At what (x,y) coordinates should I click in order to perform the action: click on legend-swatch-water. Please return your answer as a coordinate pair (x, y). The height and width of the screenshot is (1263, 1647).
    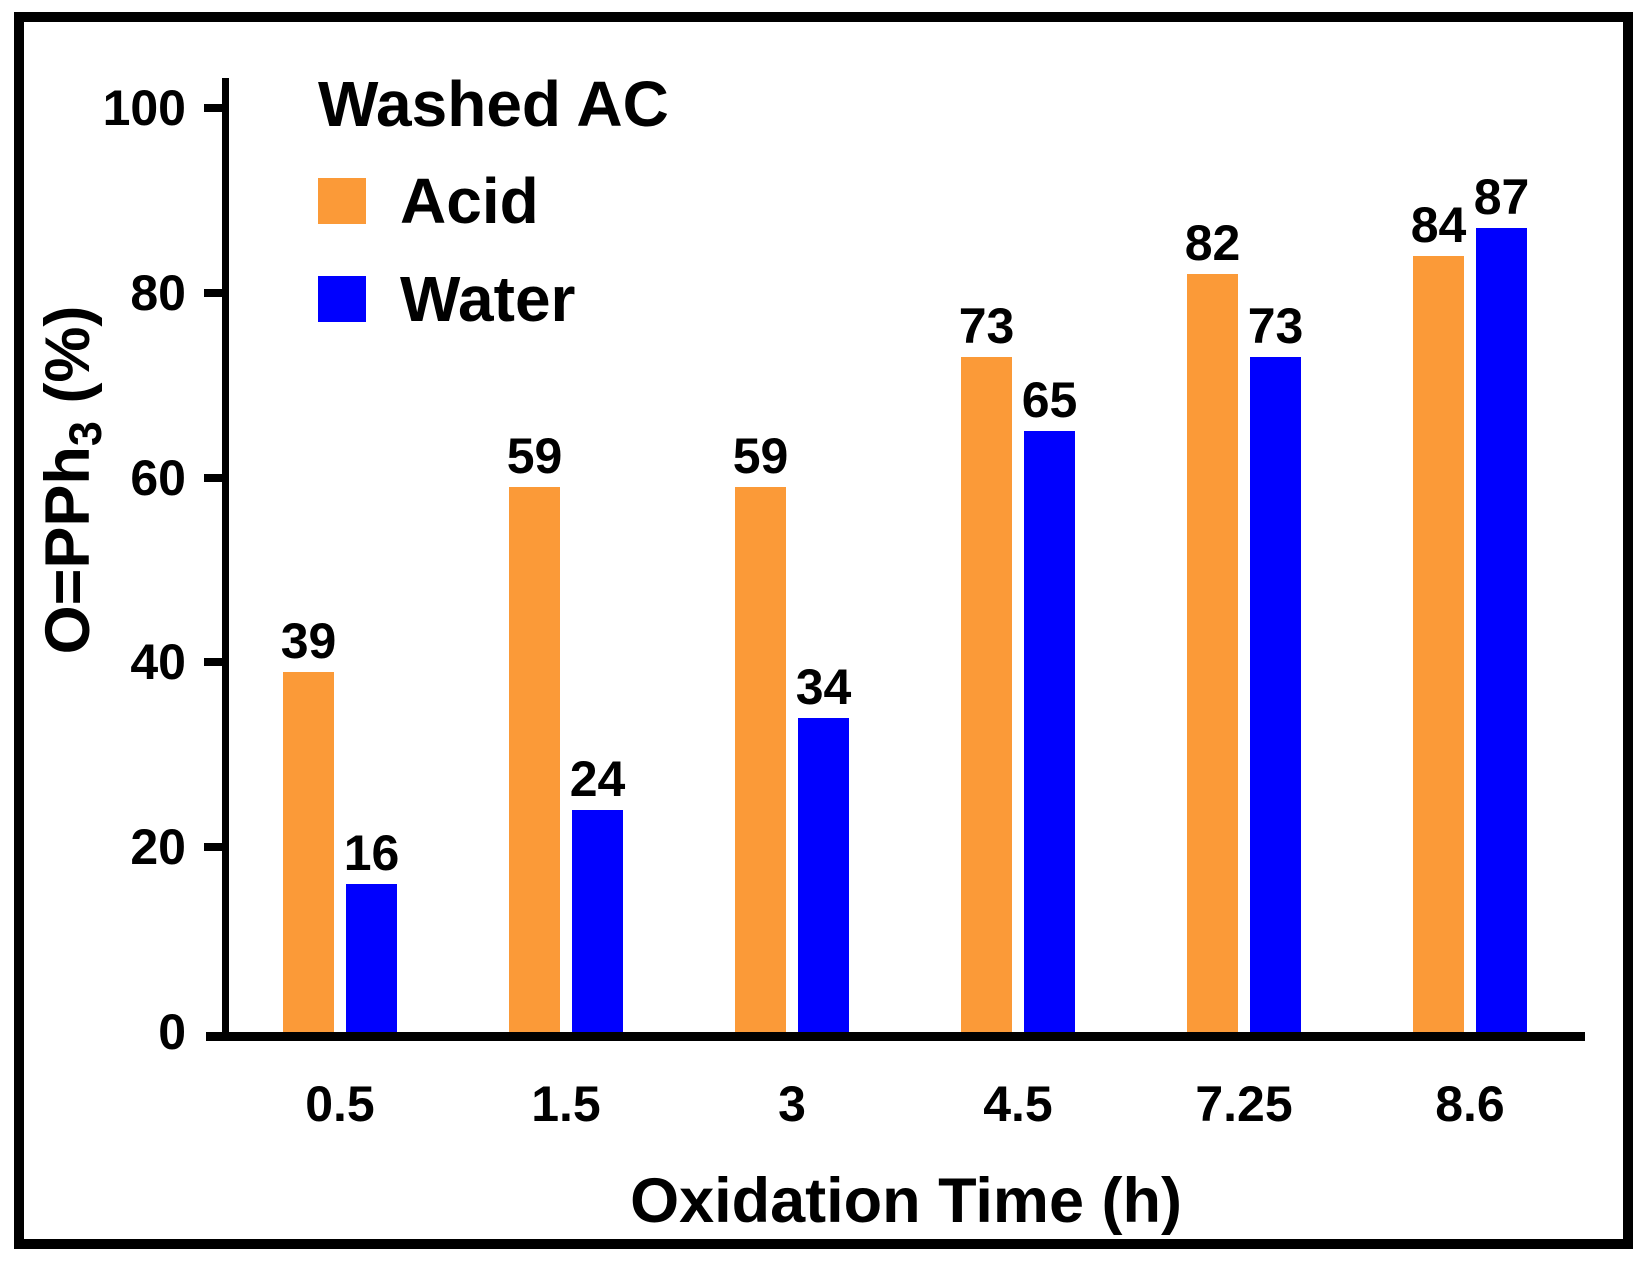
    Looking at the image, I should click on (342, 299).